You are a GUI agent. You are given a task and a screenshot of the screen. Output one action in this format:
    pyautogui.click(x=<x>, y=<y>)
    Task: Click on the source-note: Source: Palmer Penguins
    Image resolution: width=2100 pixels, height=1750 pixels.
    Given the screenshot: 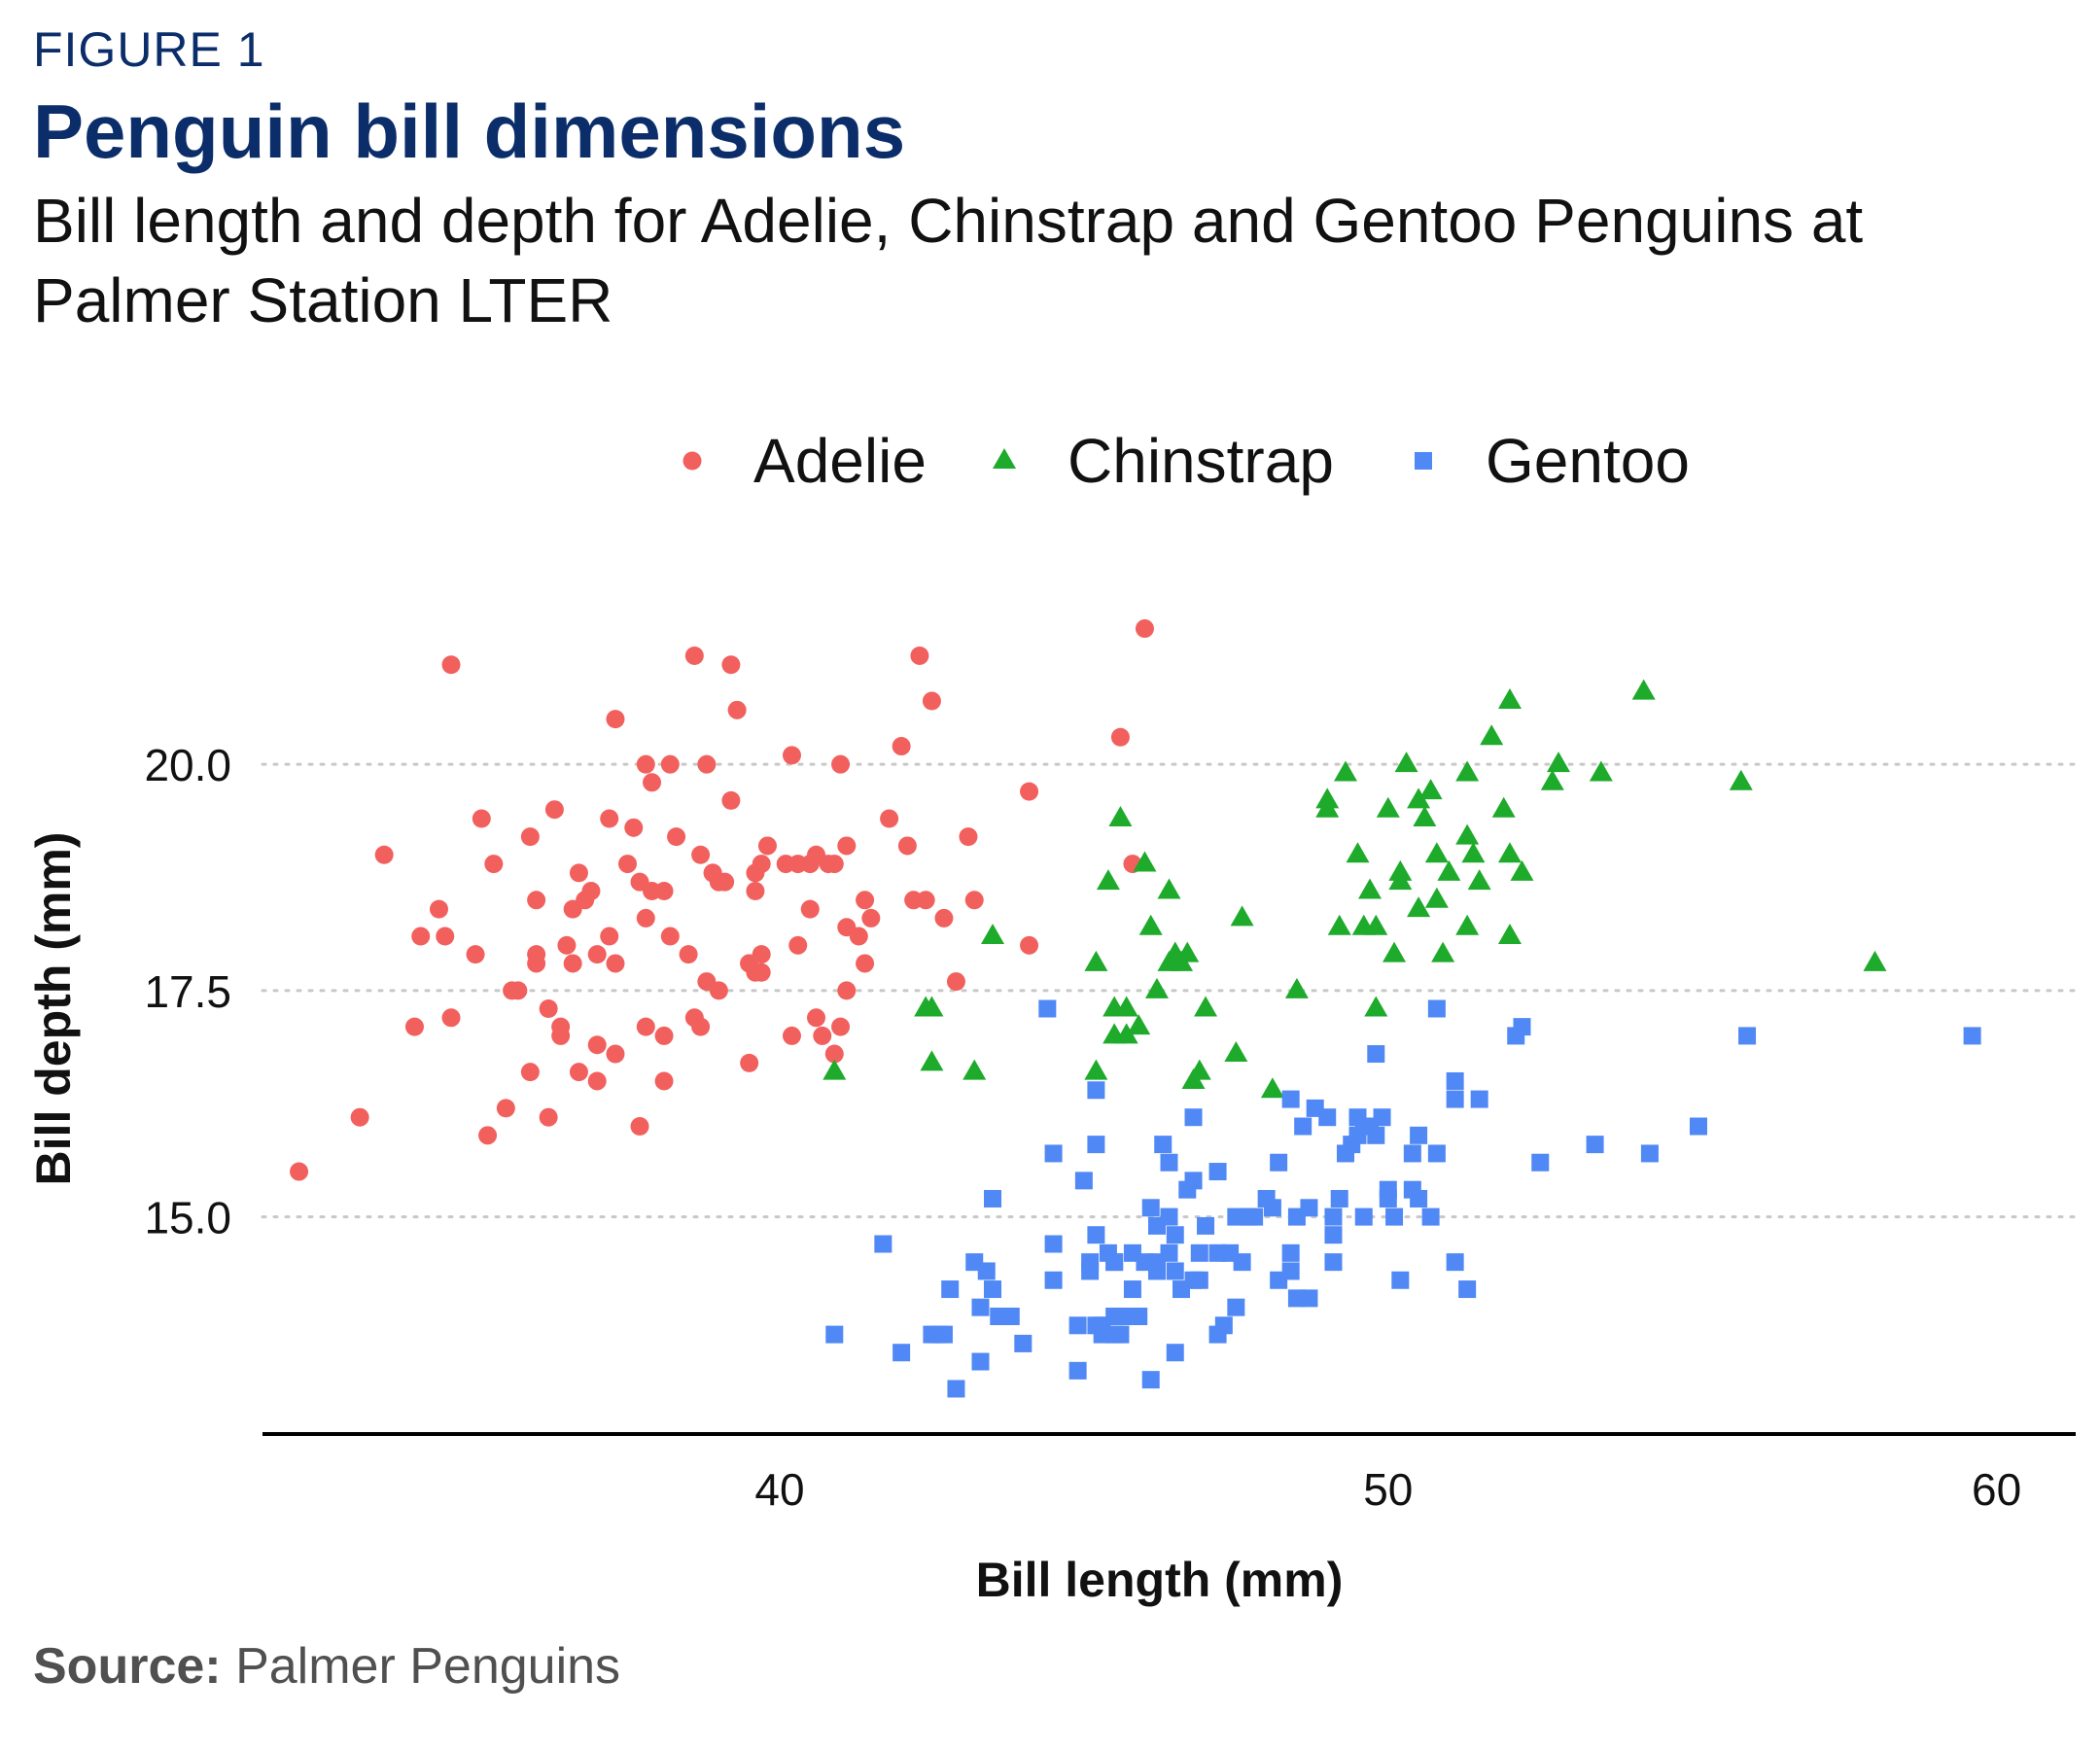 What is the action you would take?
    pyautogui.click(x=326, y=1666)
    